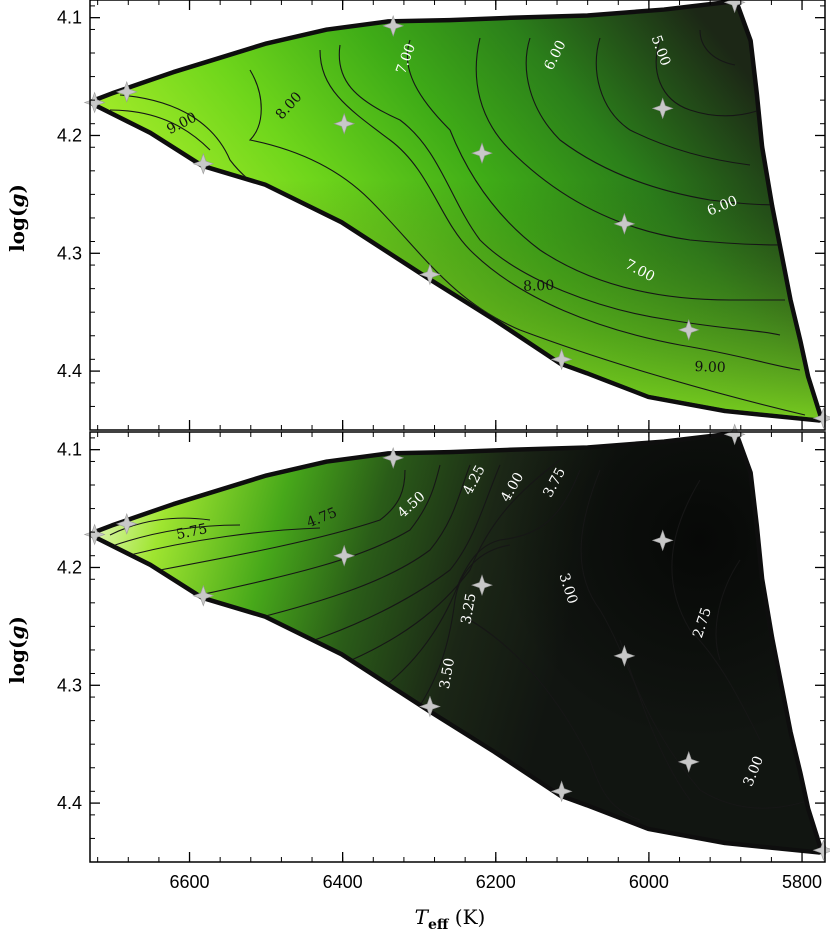  I want to click on top-y-axis-title-suffix: ), so click(17, 188).